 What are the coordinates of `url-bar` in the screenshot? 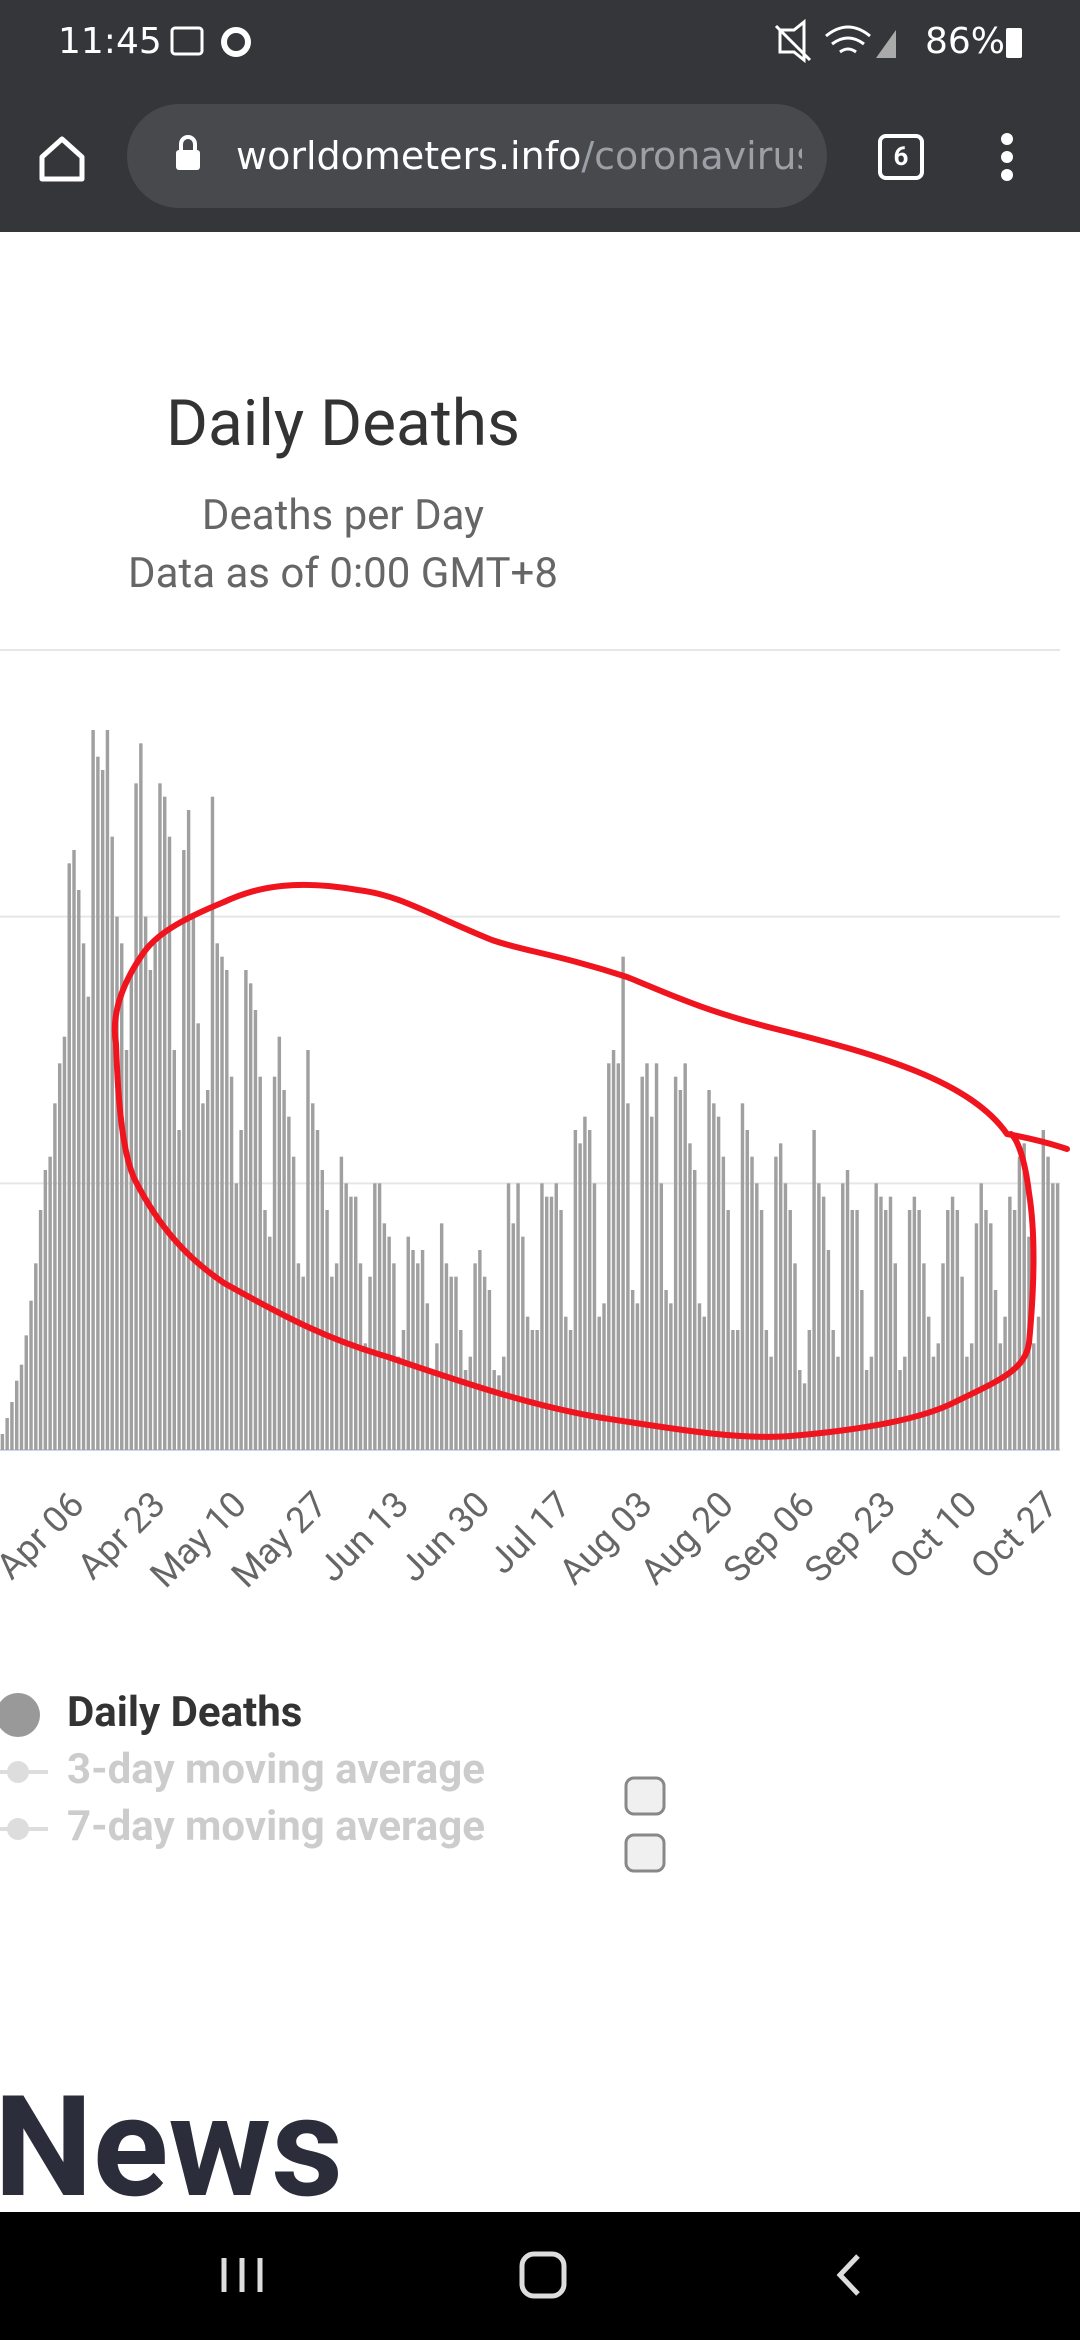 It's located at (477, 156).